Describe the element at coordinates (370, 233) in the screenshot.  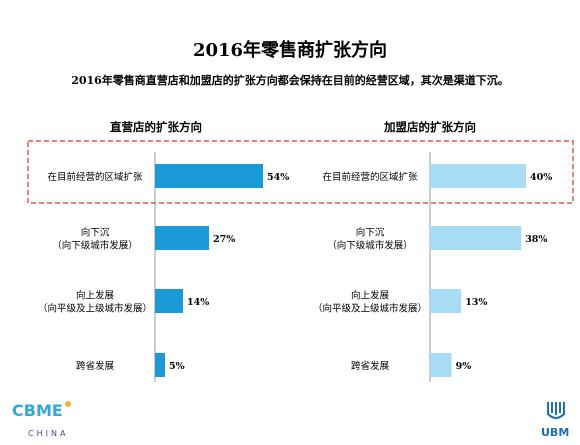
I see `category-label-franchise-2: 向下沉` at that location.